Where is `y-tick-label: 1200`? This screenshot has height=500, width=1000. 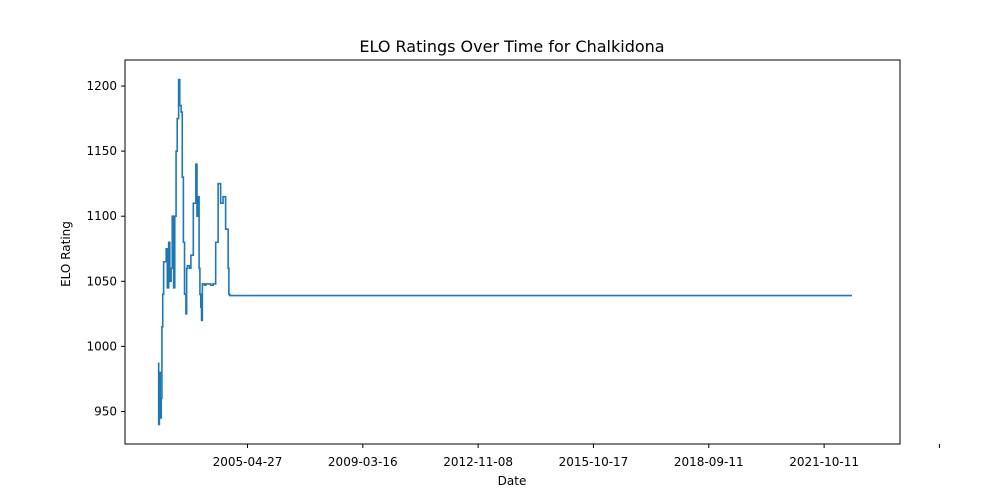 y-tick-label: 1200 is located at coordinates (101, 86).